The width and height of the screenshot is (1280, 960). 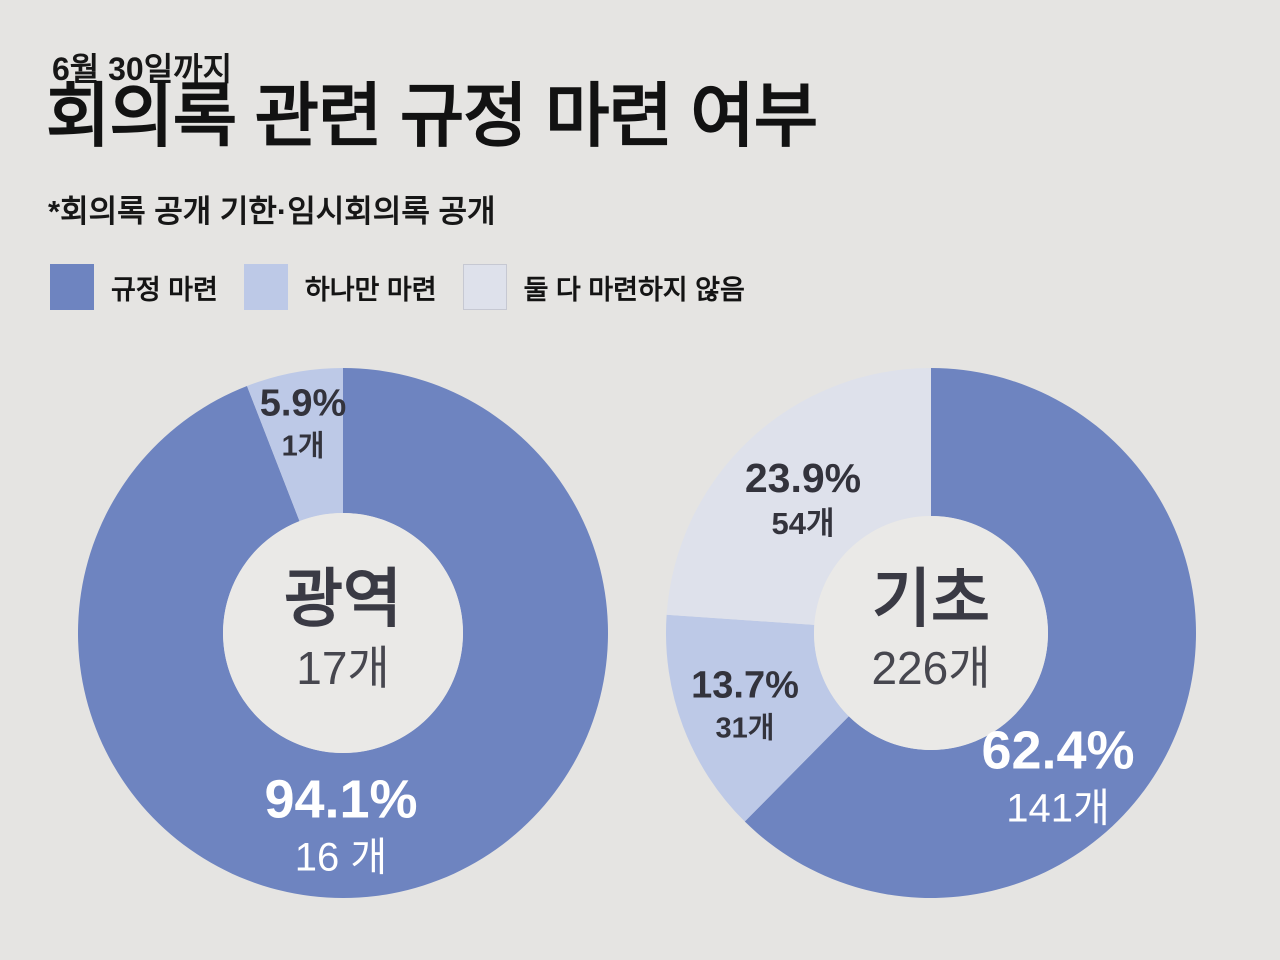 I want to click on donut-1-hole, so click(x=931, y=633).